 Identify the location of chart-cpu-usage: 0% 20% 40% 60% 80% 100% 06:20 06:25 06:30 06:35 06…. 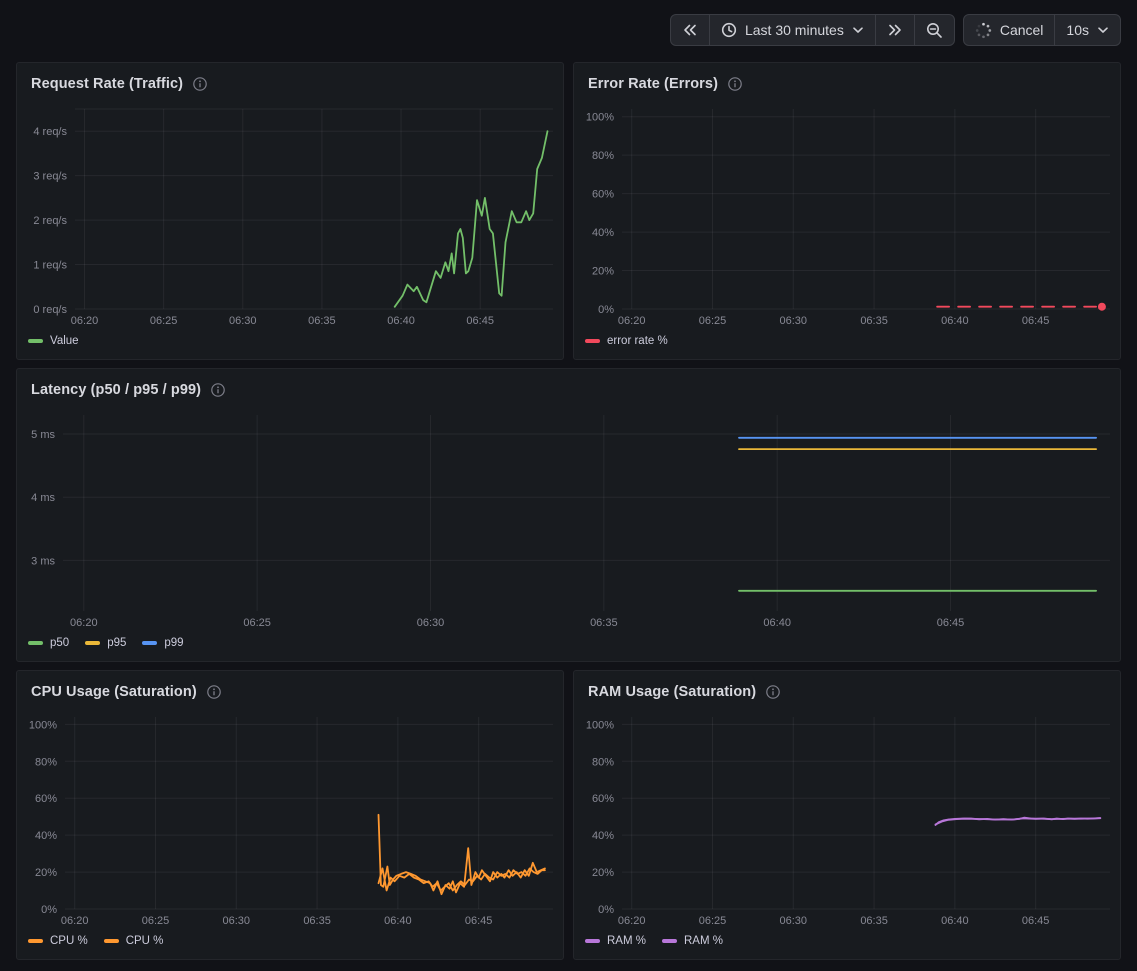
(290, 820).